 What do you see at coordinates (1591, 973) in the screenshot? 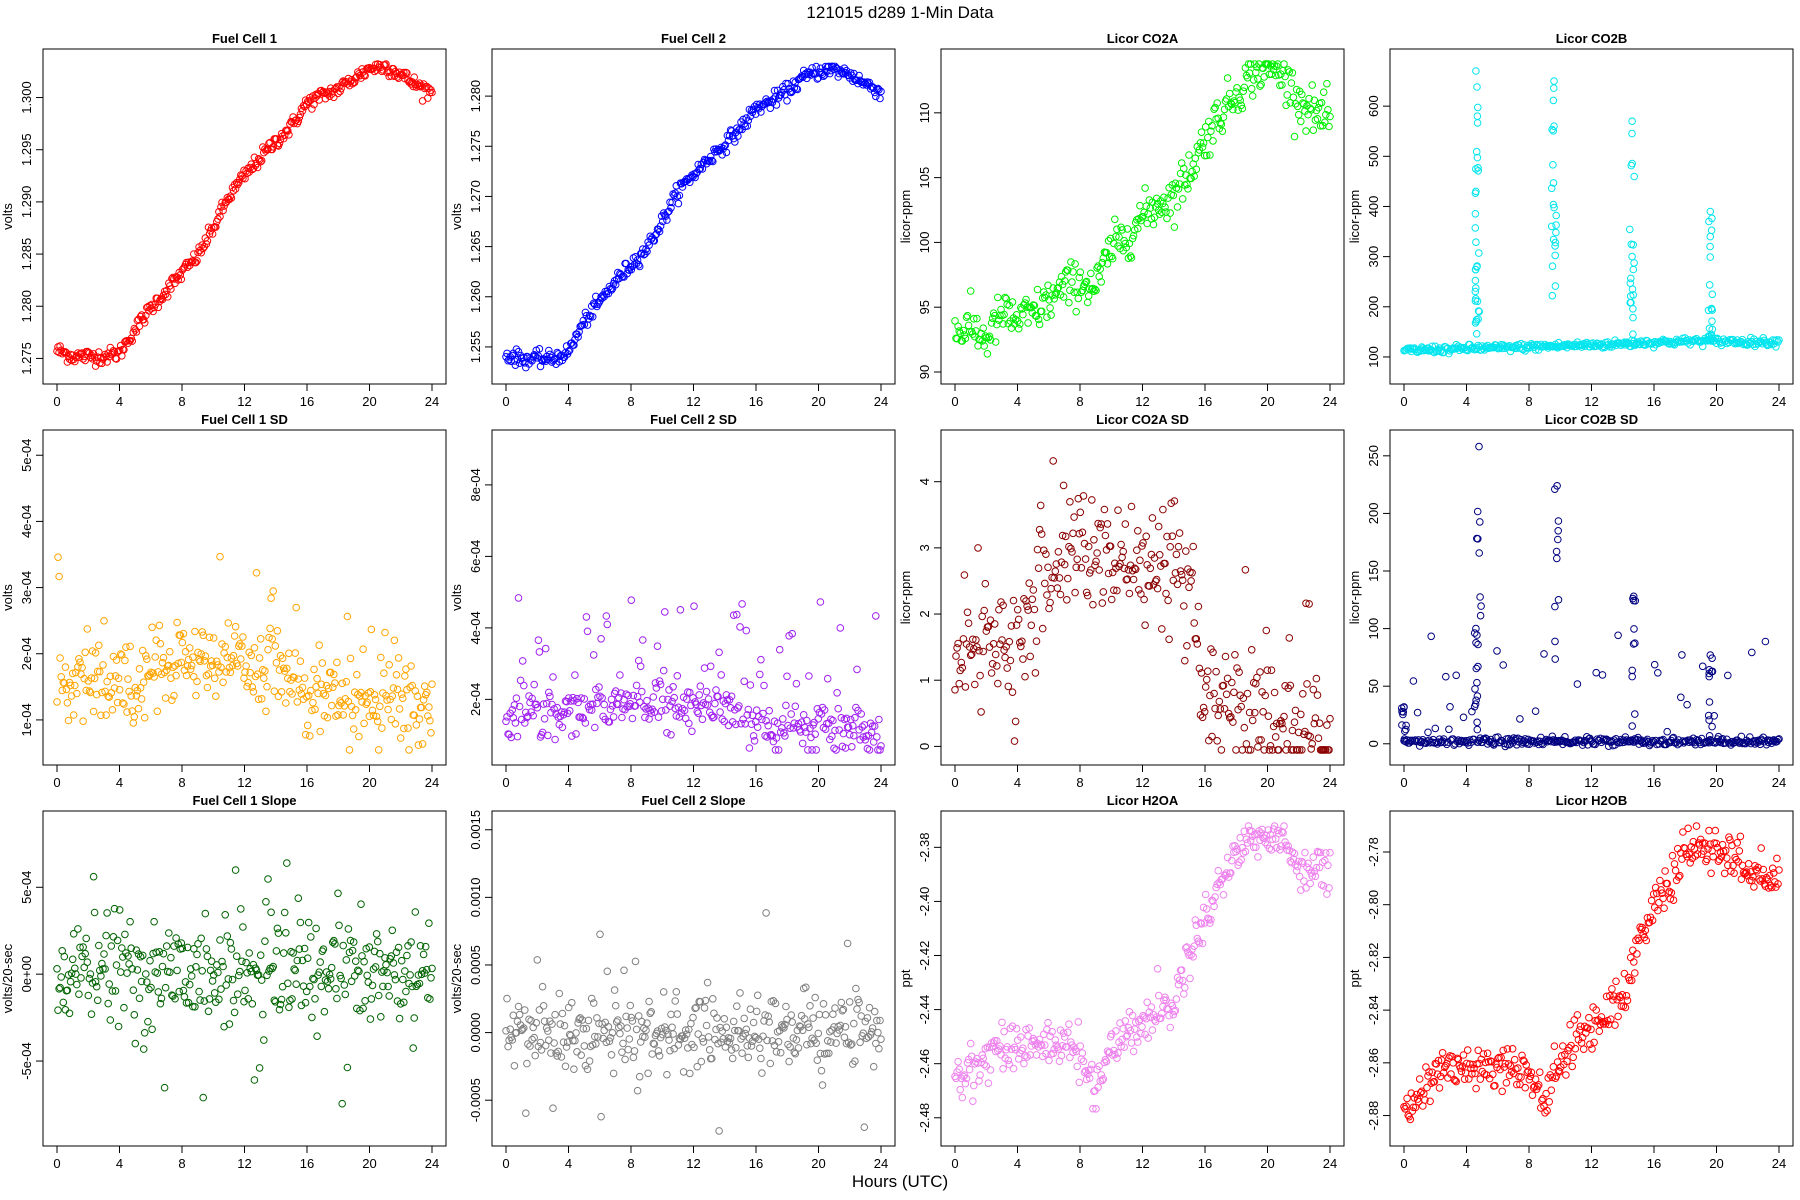
I see `series-points` at bounding box center [1591, 973].